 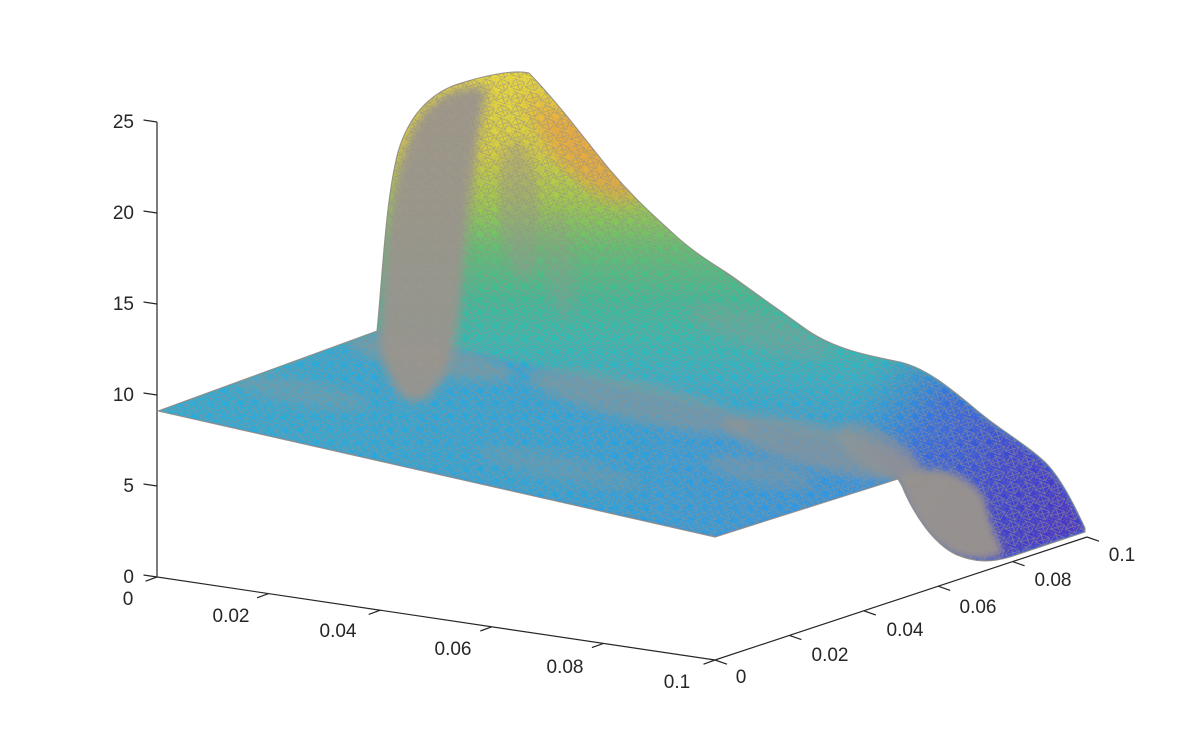 I want to click on x-tick-label: 0.1, so click(x=677, y=682).